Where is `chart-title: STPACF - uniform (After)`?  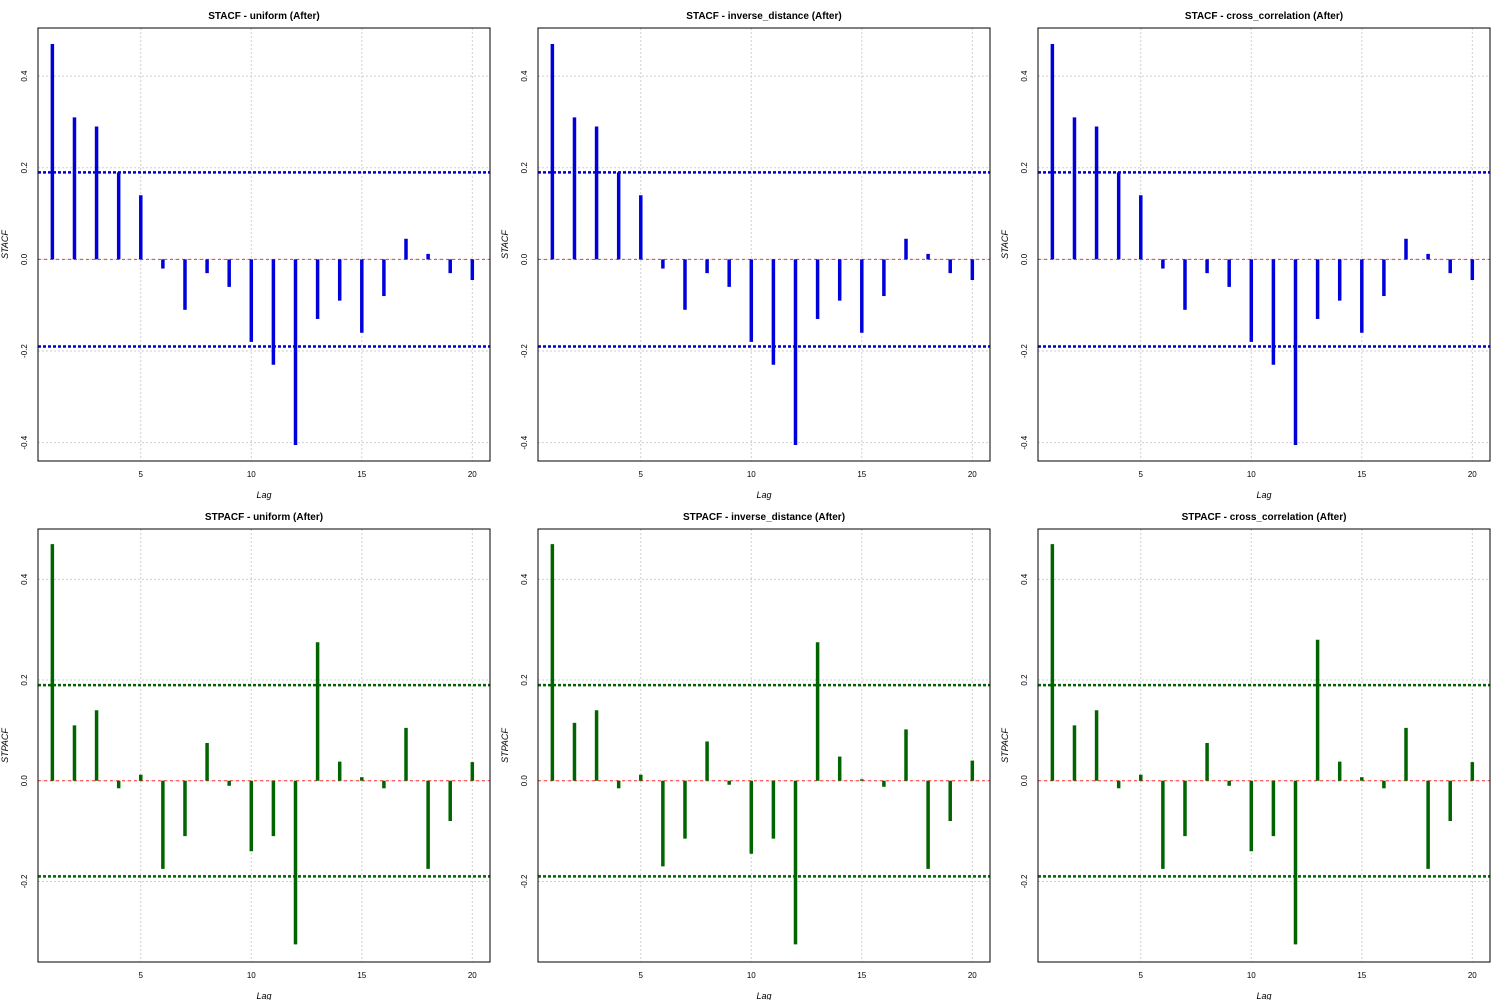 chart-title: STPACF - uniform (After) is located at coordinates (264, 517).